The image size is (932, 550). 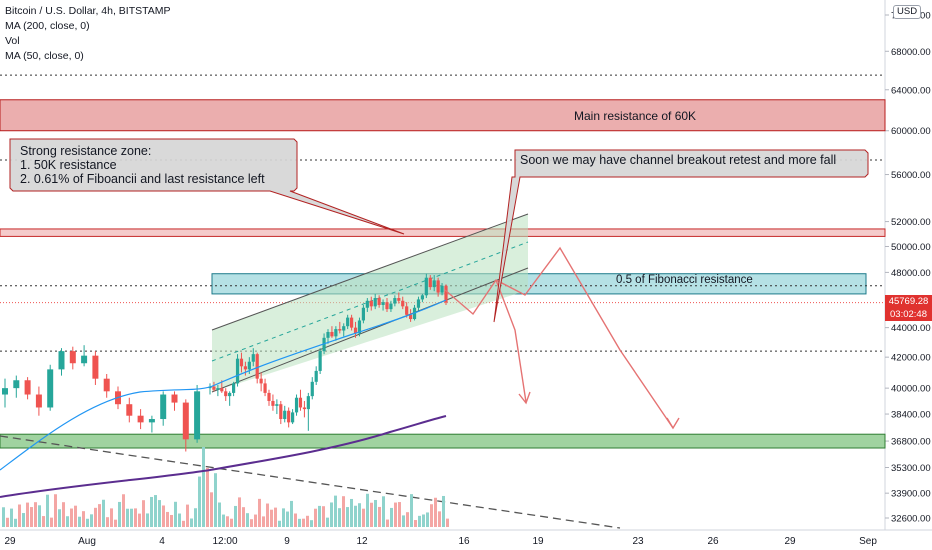 I want to click on price-axis-panel, so click(x=908, y=265).